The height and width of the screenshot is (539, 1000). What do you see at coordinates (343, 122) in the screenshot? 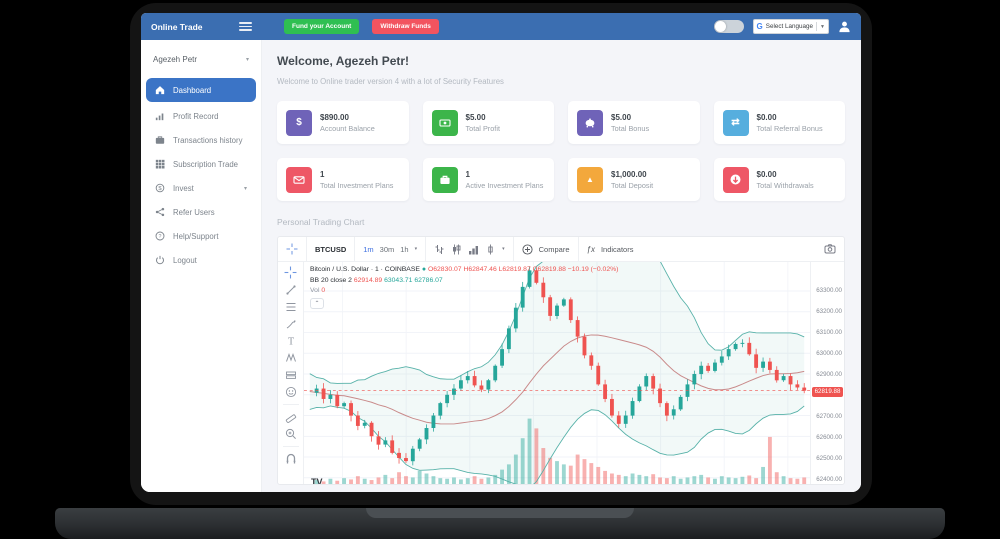
I see `stat-card-account-balance: $ $890.00 Account Balance` at bounding box center [343, 122].